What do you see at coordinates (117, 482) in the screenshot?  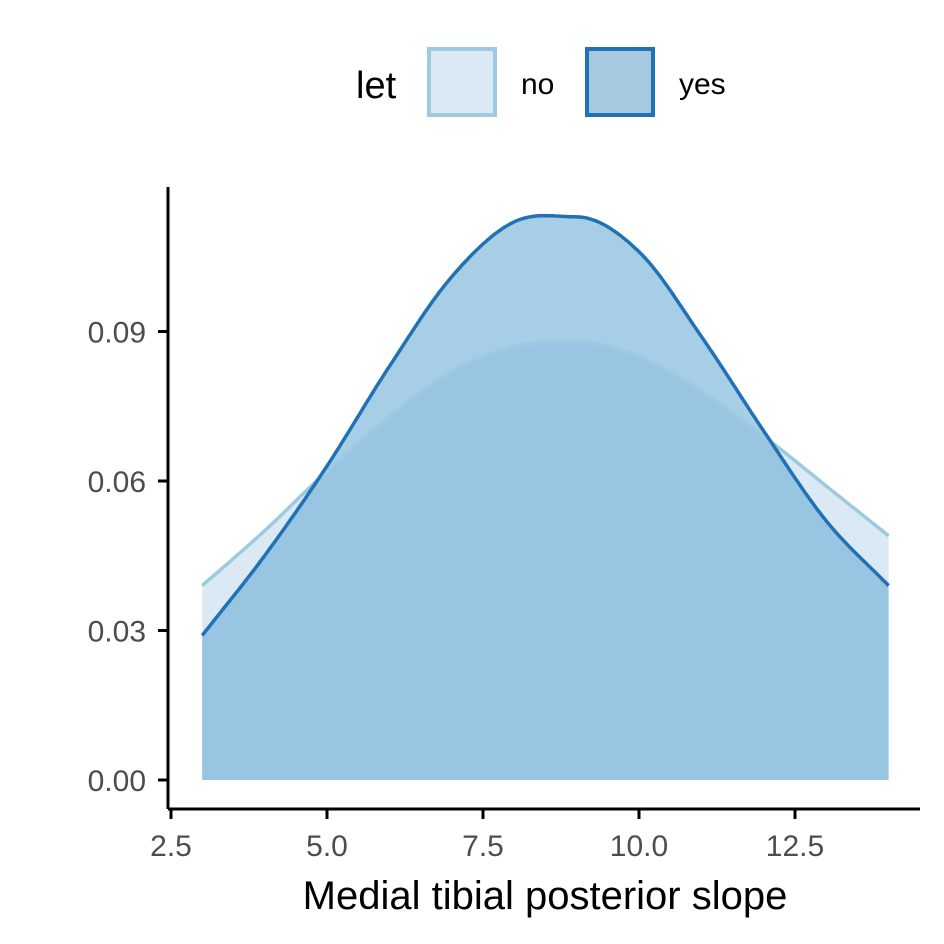 I see `y-tick-label: 0.06` at bounding box center [117, 482].